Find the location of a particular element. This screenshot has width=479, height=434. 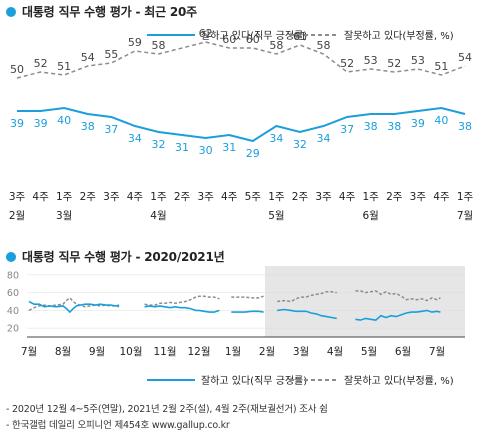

x-tick-label-month: 10월 is located at coordinates (130, 352).